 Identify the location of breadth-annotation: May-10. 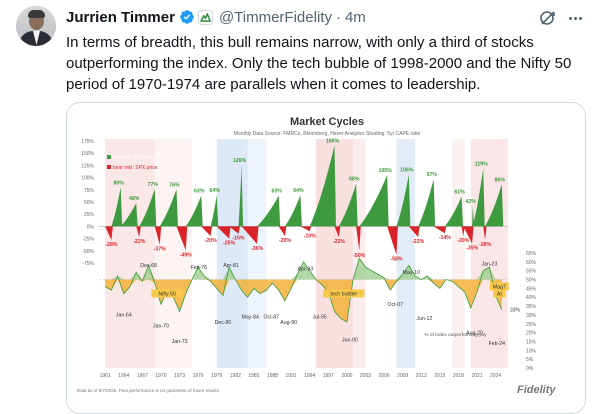
(411, 273).